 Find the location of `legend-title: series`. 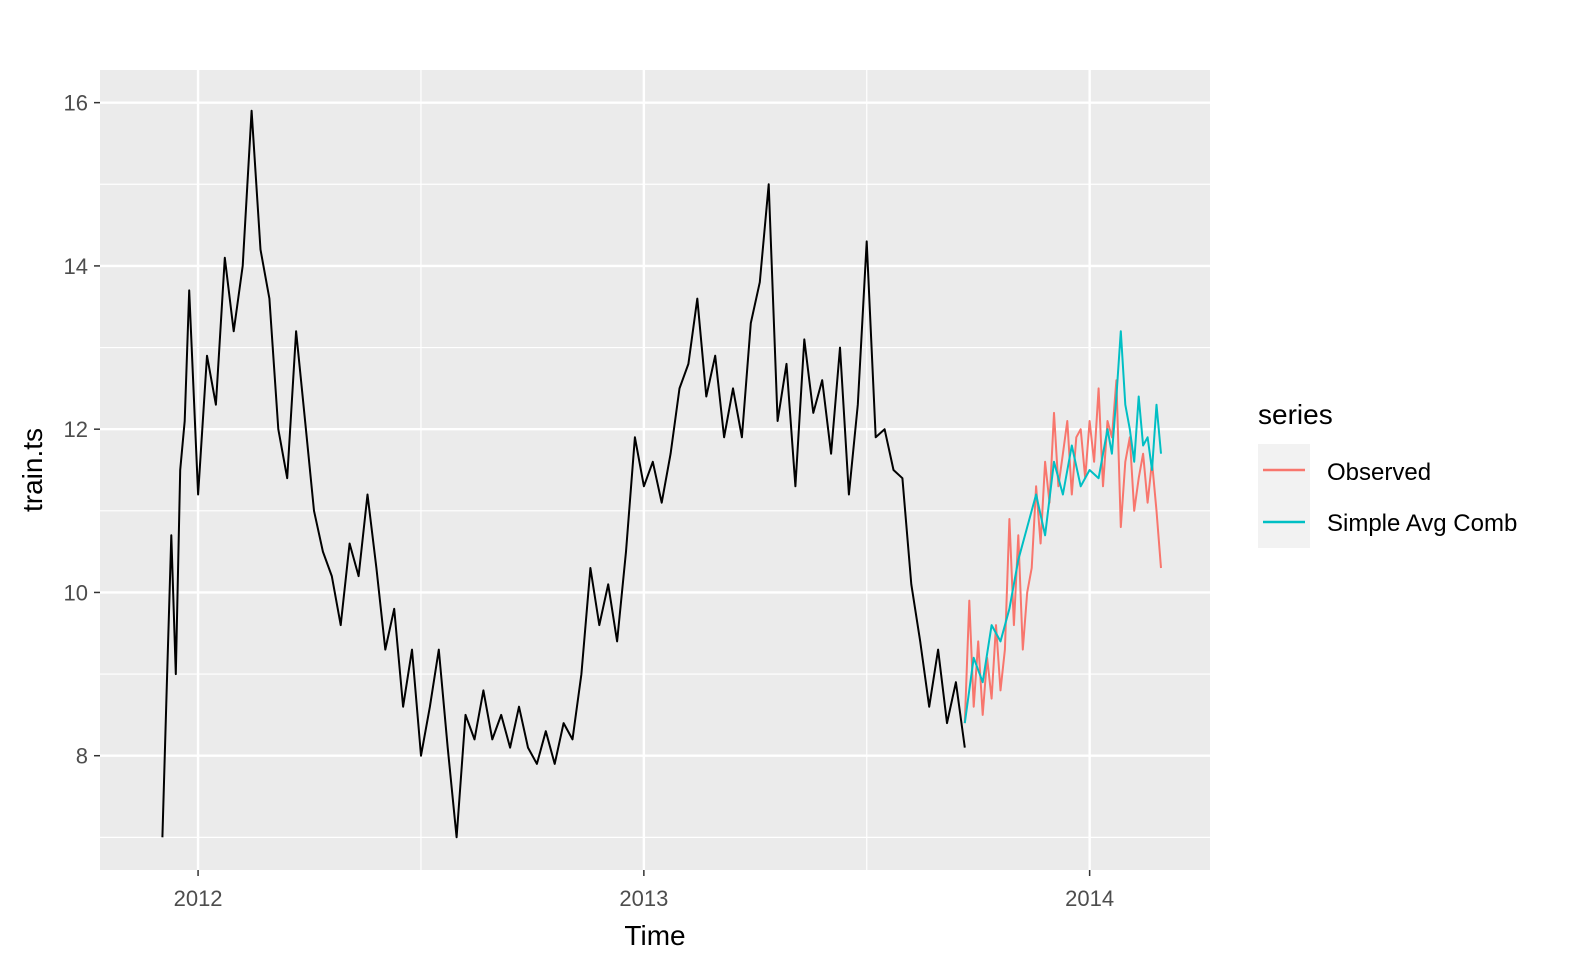

legend-title: series is located at coordinates (1295, 414).